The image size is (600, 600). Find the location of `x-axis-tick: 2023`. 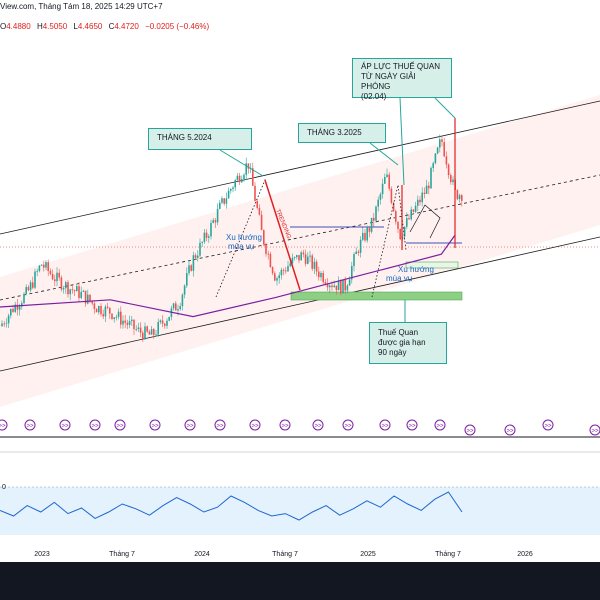

x-axis-tick: 2023 is located at coordinates (42, 554).